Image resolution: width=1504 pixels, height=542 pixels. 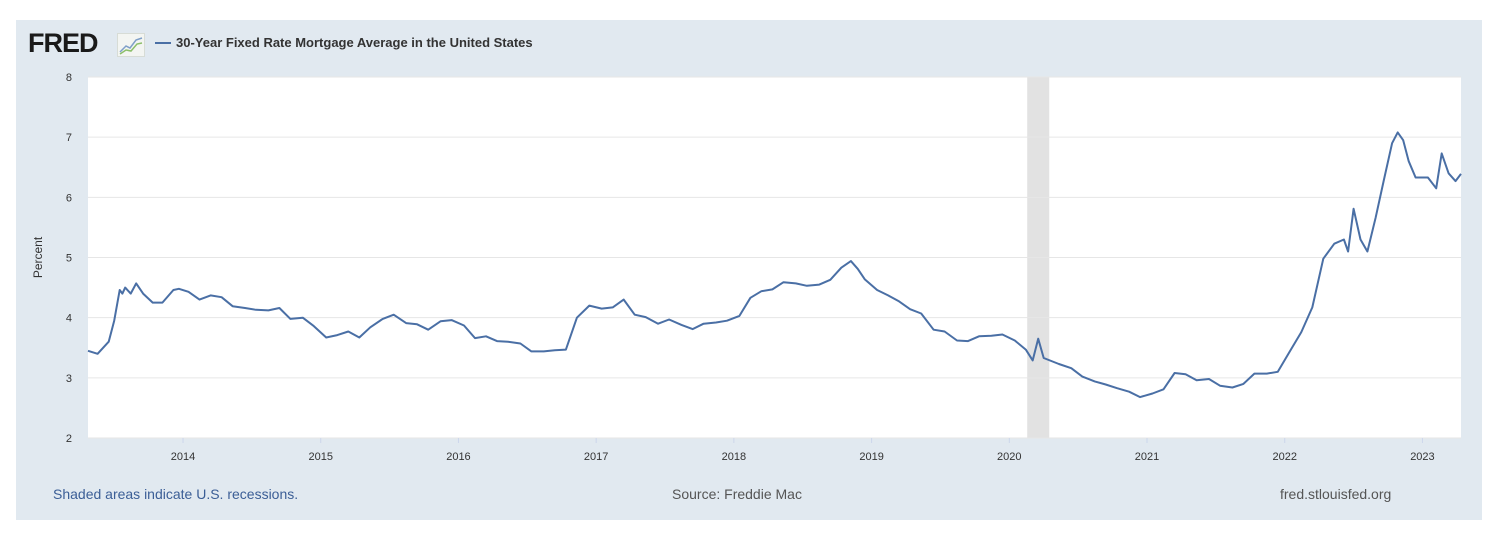 What do you see at coordinates (1009, 457) in the screenshot?
I see `x-tick-label: 2020` at bounding box center [1009, 457].